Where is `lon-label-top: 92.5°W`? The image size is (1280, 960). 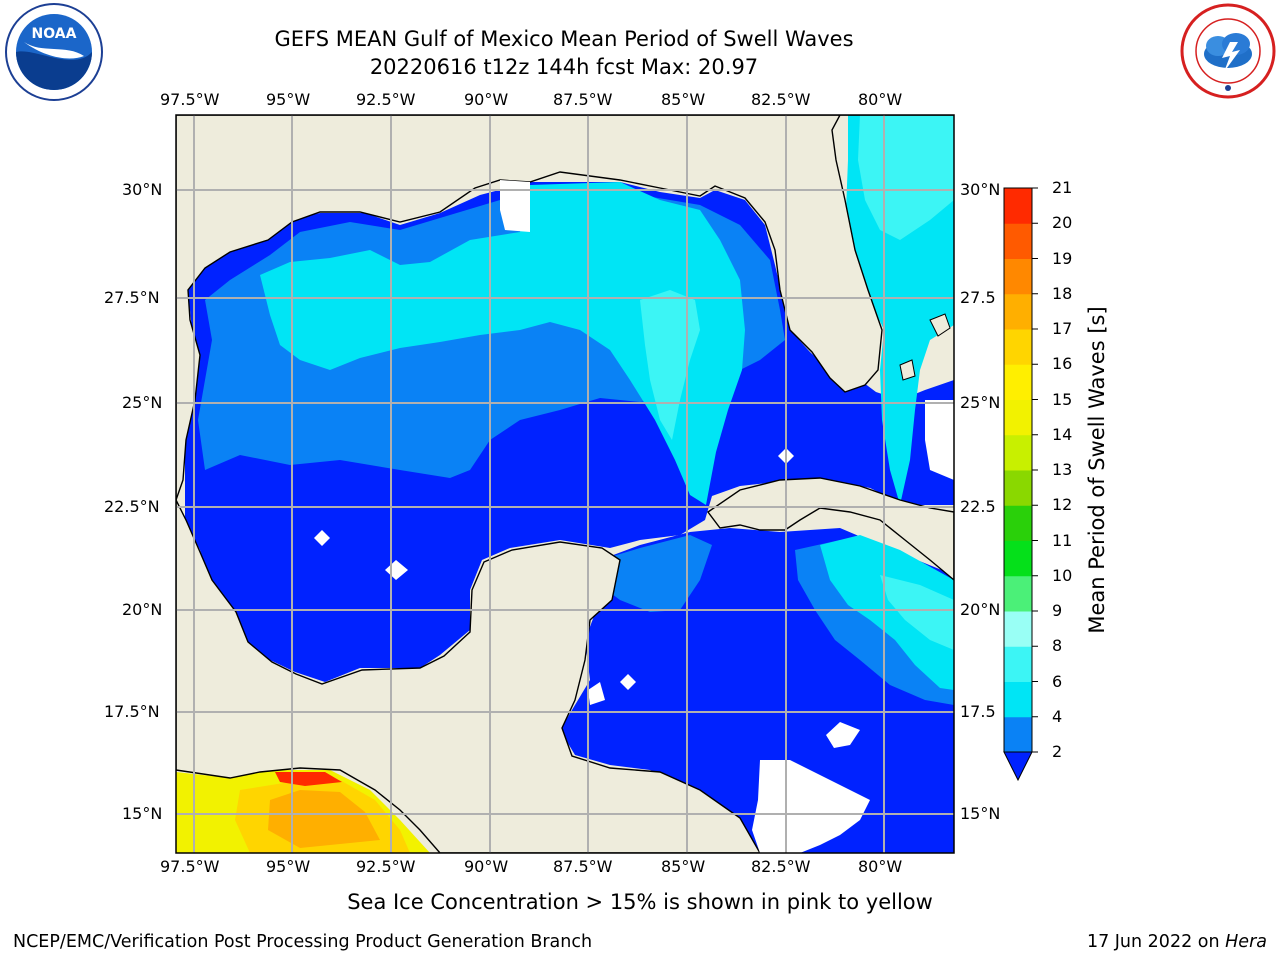 lon-label-top: 92.5°W is located at coordinates (386, 99).